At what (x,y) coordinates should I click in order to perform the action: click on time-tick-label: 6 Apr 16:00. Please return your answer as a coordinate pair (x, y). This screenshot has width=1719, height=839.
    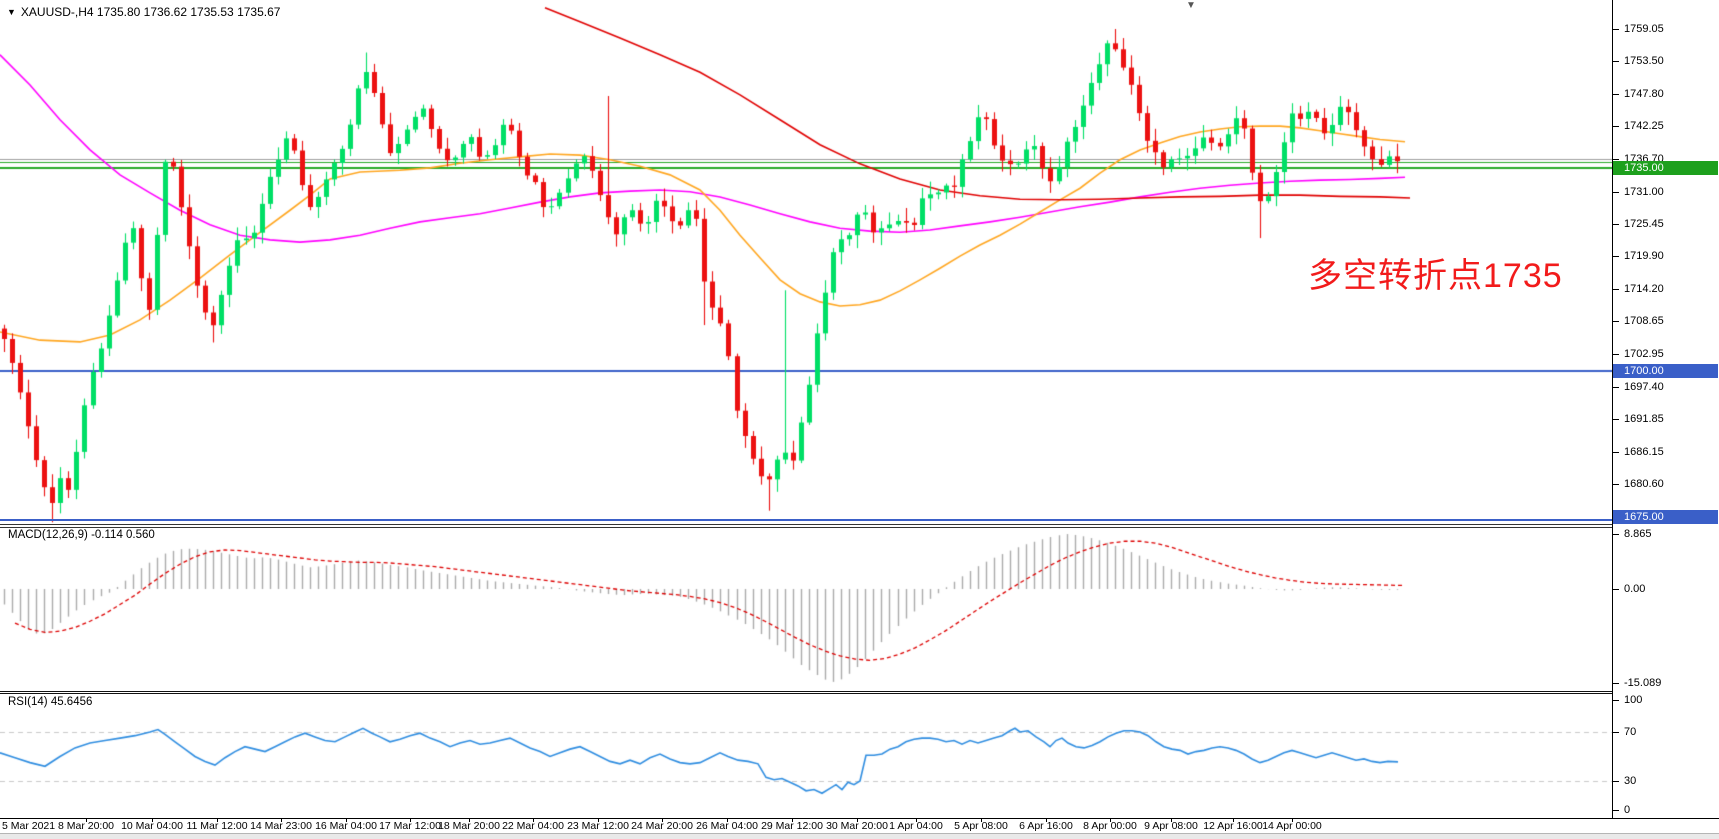
    Looking at the image, I should click on (1046, 826).